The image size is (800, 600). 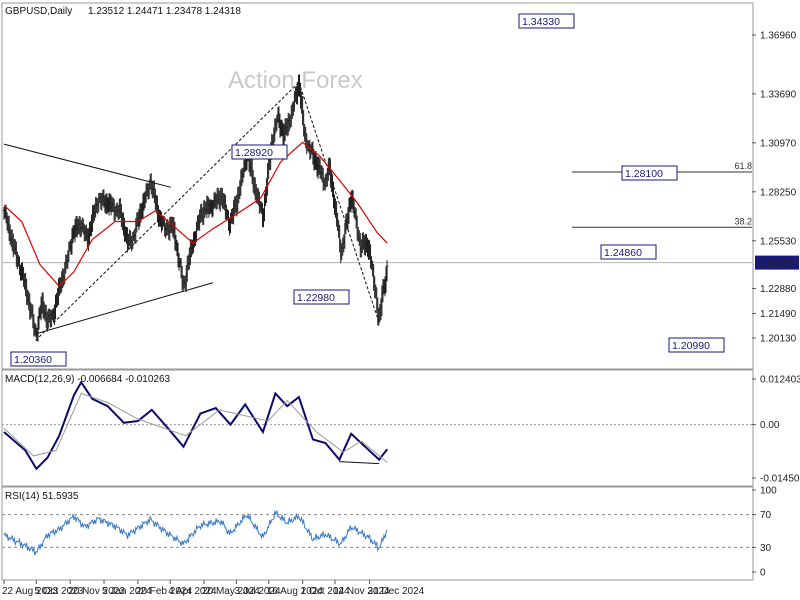 What do you see at coordinates (58, 591) in the screenshot?
I see `x-axis-label: 5 Oct 2023` at bounding box center [58, 591].